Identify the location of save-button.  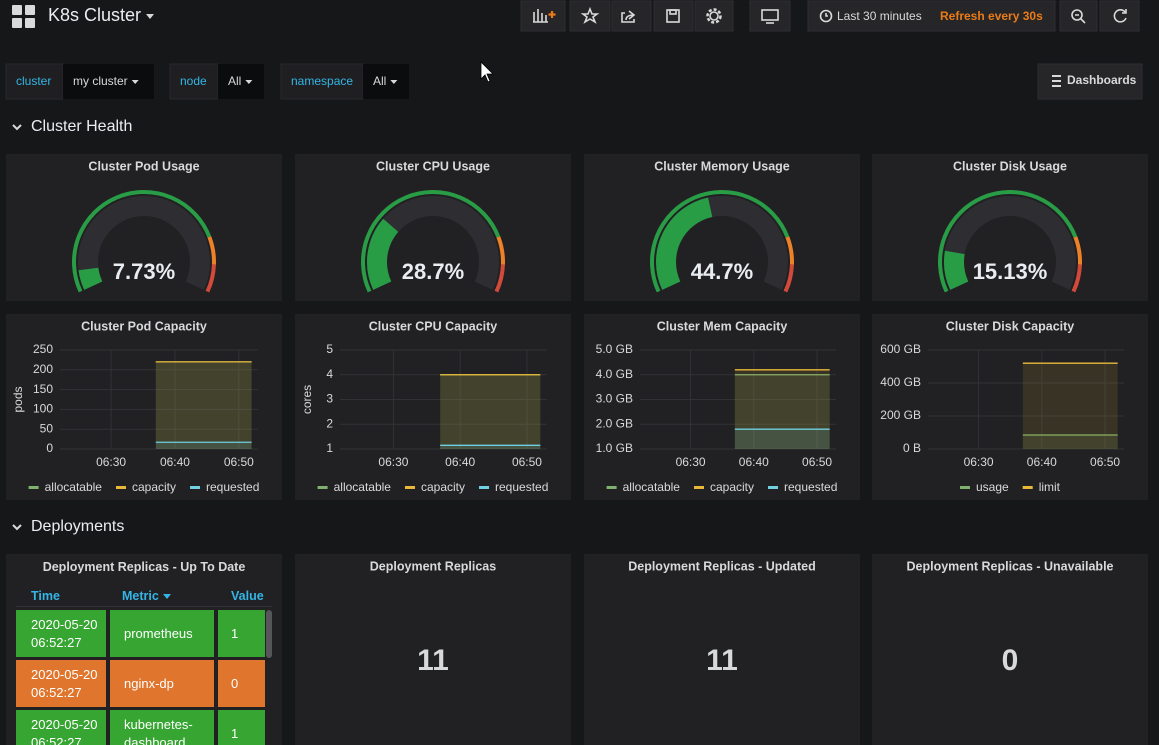
(673, 16).